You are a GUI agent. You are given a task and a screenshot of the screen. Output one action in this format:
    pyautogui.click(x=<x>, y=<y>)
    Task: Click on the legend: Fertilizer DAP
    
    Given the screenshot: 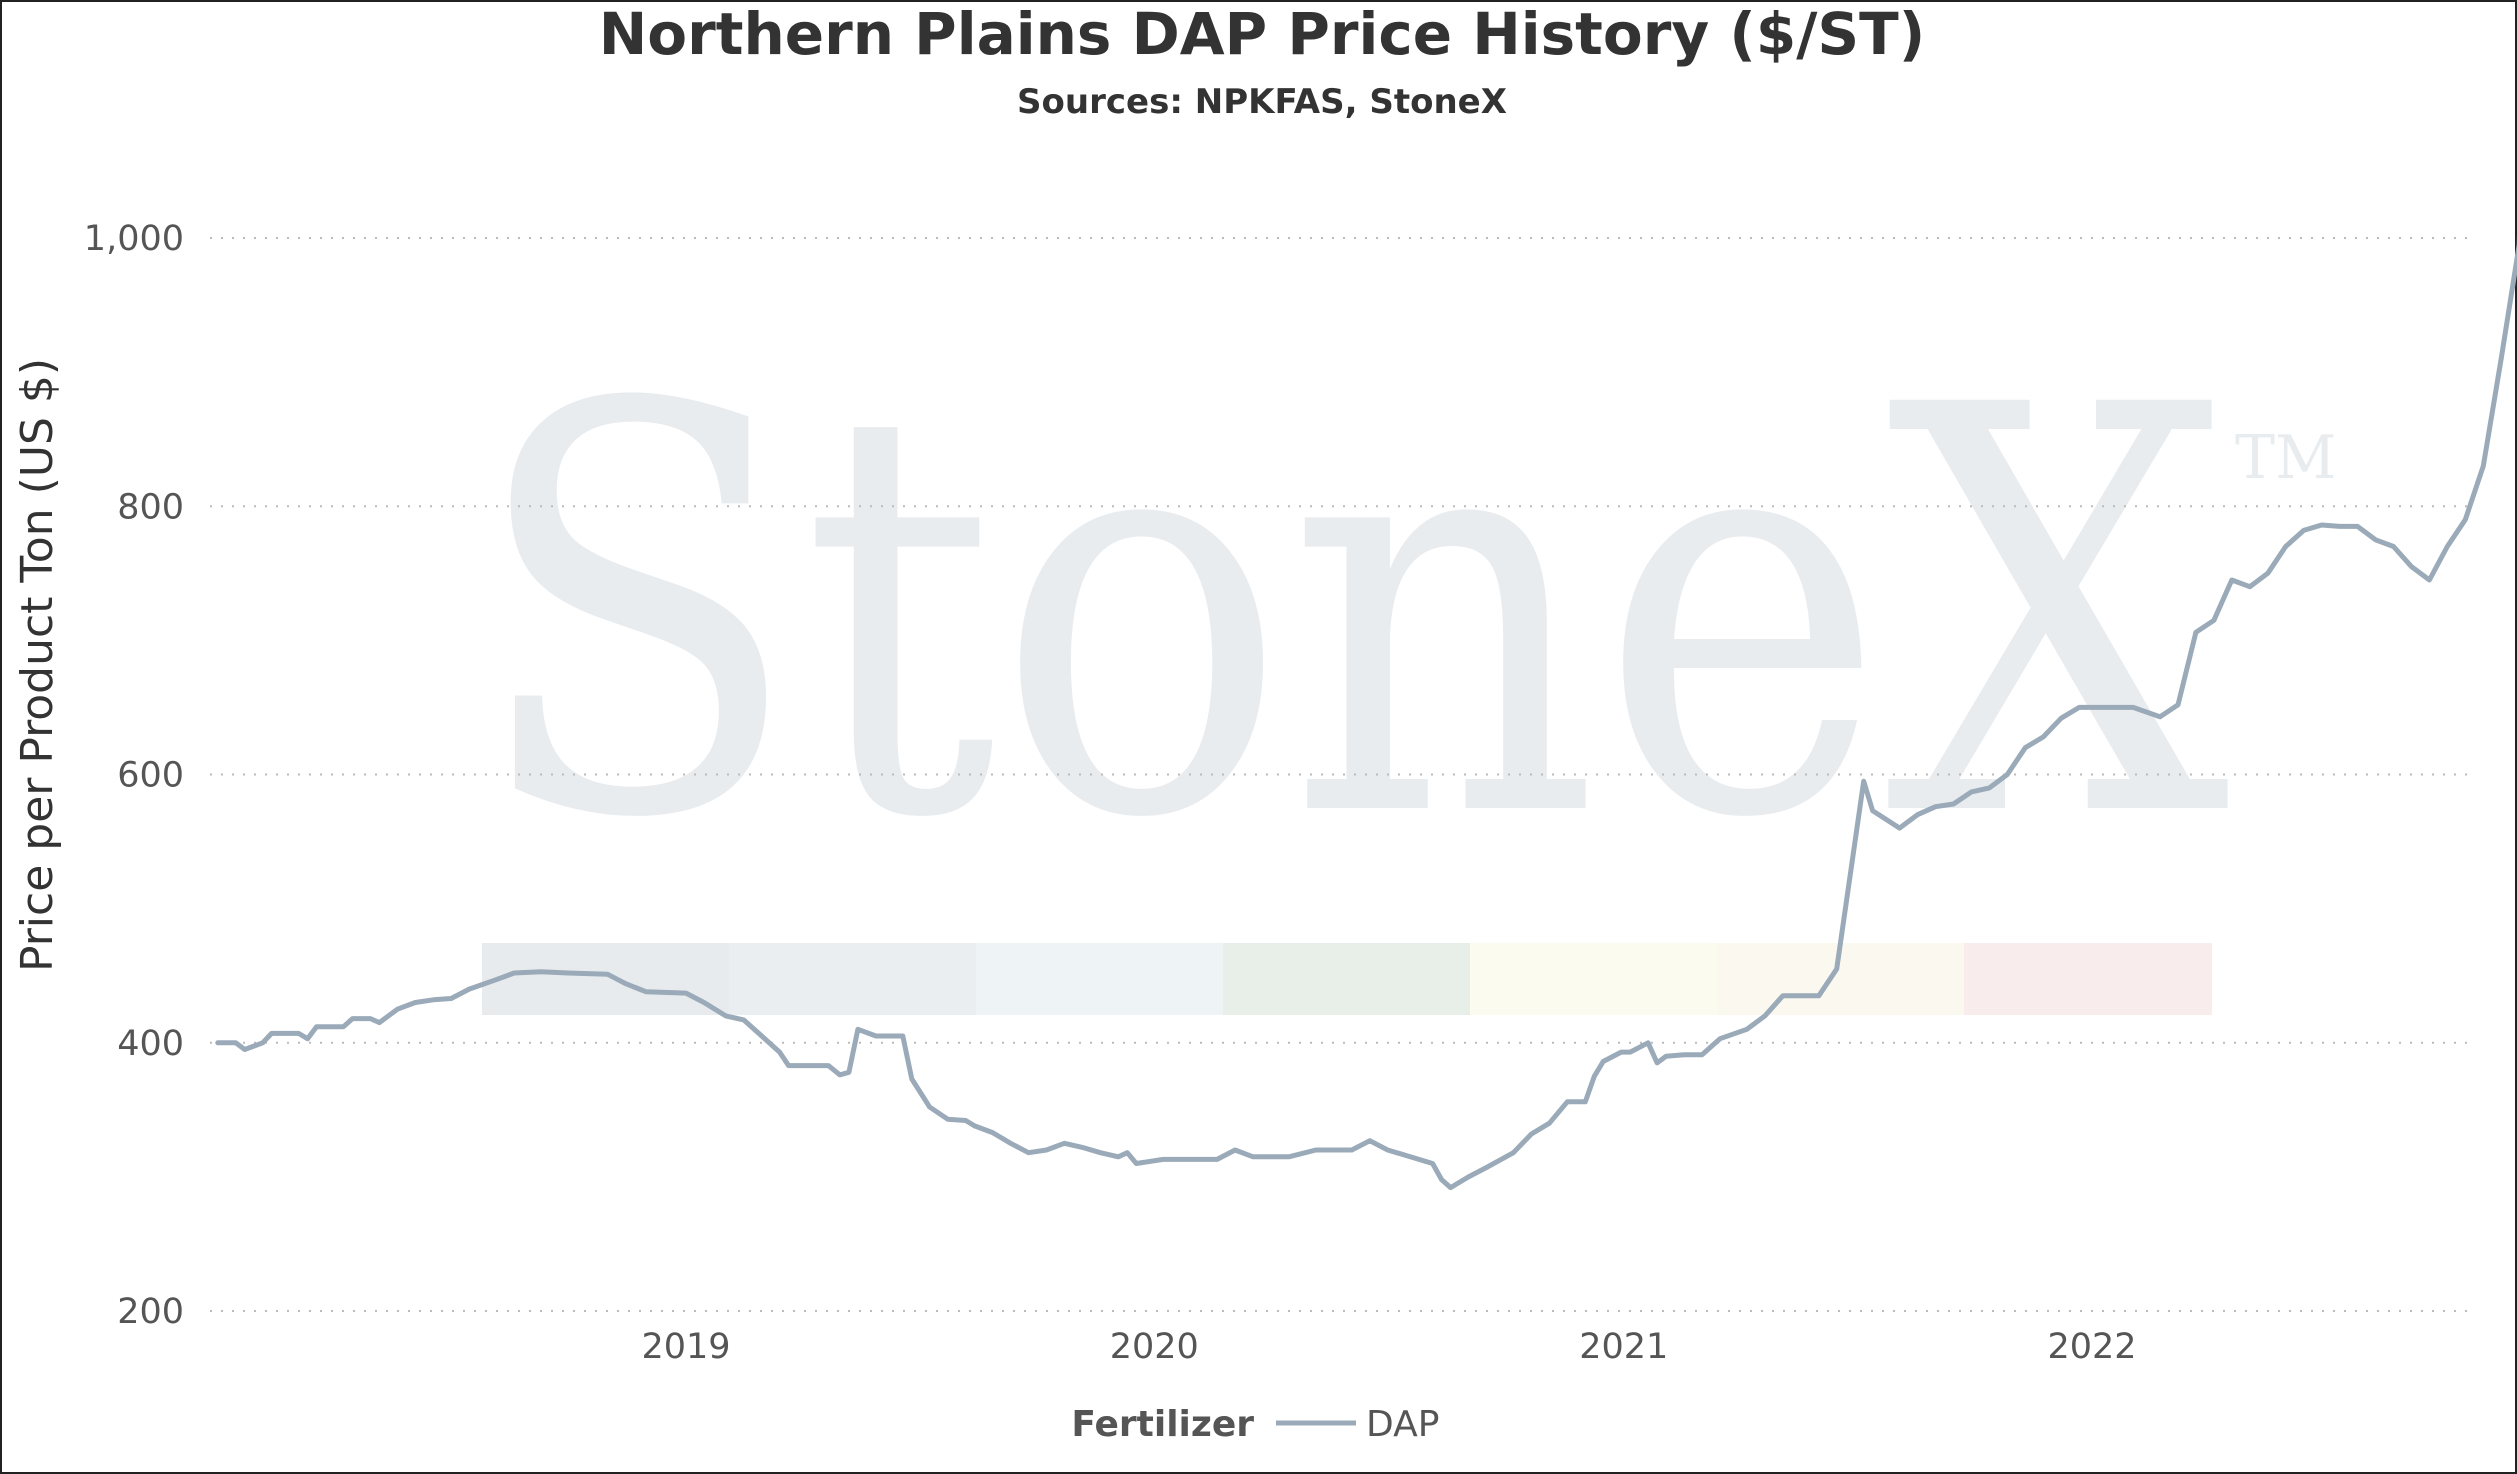 What is the action you would take?
    pyautogui.click(x=1255, y=1424)
    